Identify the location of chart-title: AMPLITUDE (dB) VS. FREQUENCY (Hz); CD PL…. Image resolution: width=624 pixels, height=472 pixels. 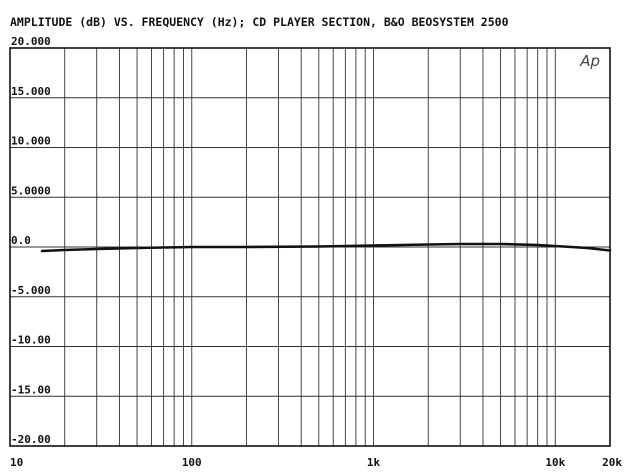
(259, 22).